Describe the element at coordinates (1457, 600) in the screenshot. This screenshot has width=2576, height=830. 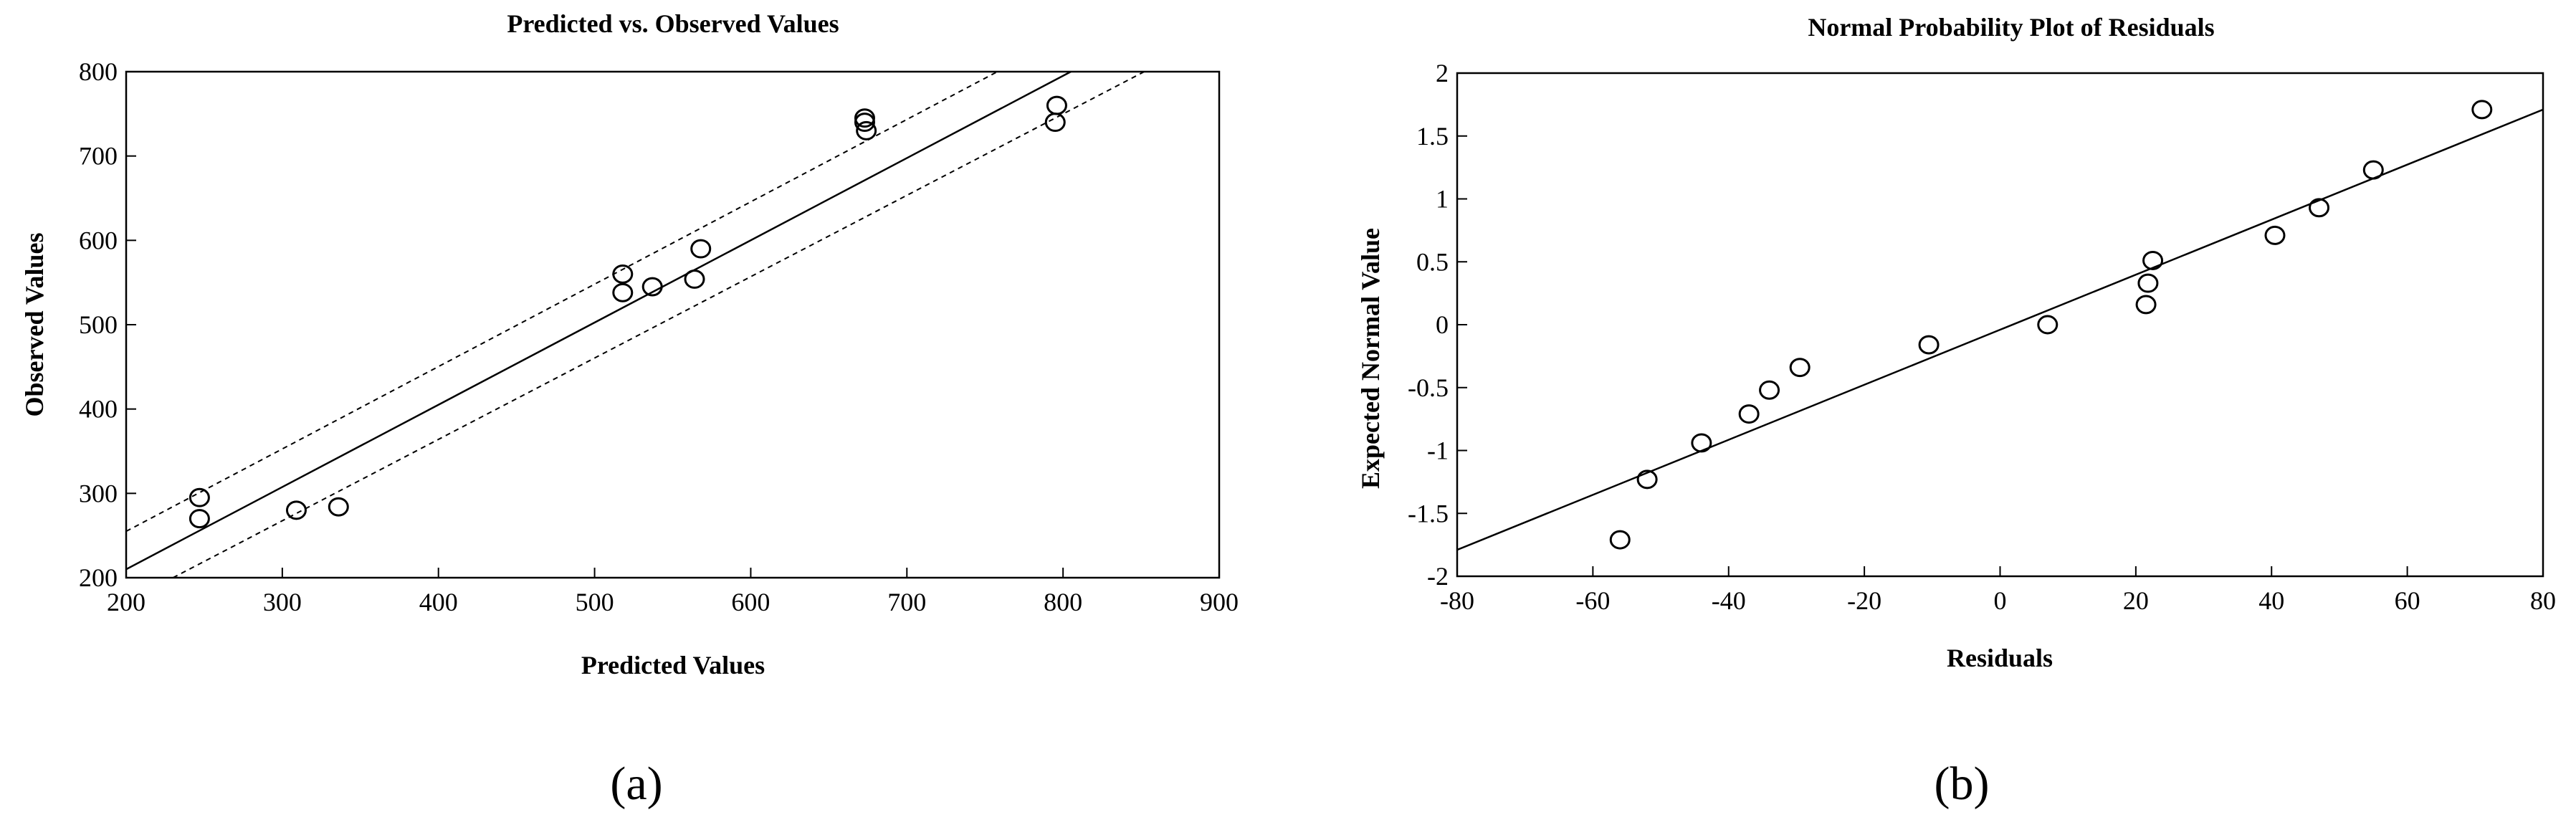
I see `chart-b-x-tick-label-0: -80` at that location.